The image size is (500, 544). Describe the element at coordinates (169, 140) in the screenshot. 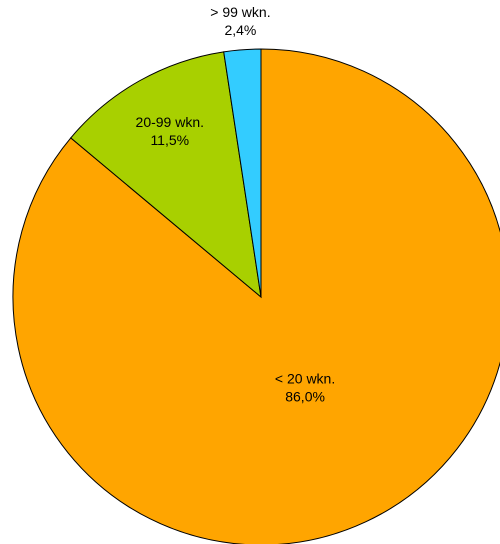

I see `slice-value: 11,5%` at that location.